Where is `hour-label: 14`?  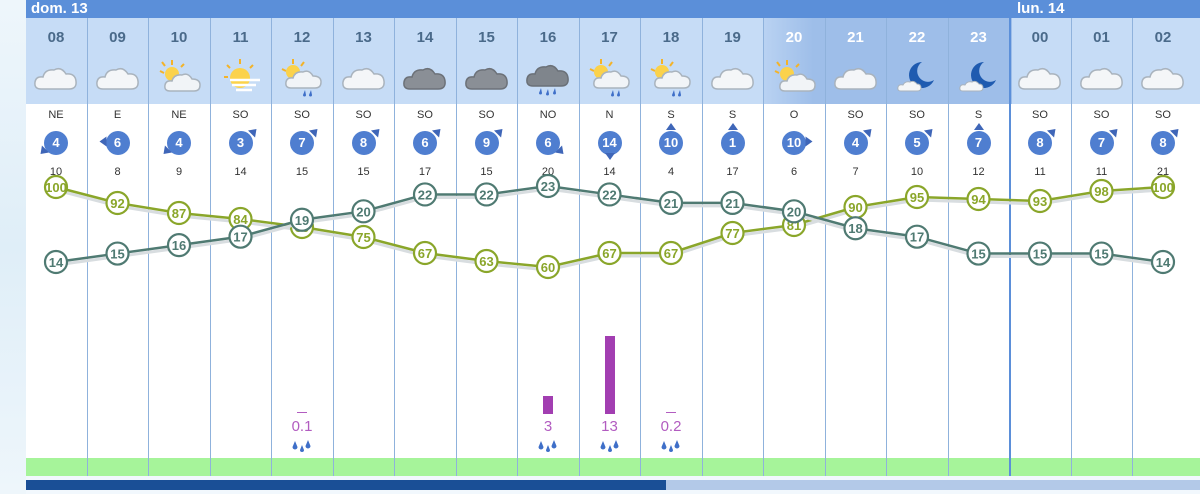 hour-label: 14 is located at coordinates (425, 37).